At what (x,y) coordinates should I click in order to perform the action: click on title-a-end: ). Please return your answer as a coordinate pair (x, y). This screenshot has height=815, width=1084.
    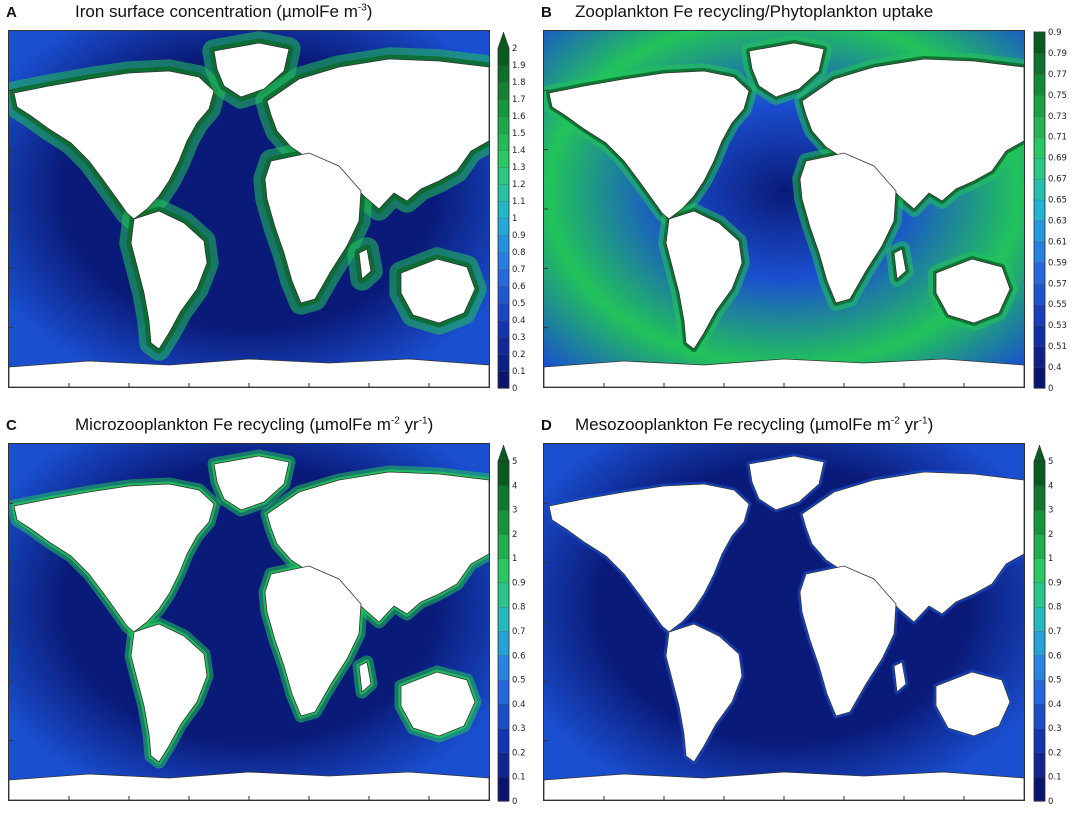
    Looking at the image, I should click on (369, 11).